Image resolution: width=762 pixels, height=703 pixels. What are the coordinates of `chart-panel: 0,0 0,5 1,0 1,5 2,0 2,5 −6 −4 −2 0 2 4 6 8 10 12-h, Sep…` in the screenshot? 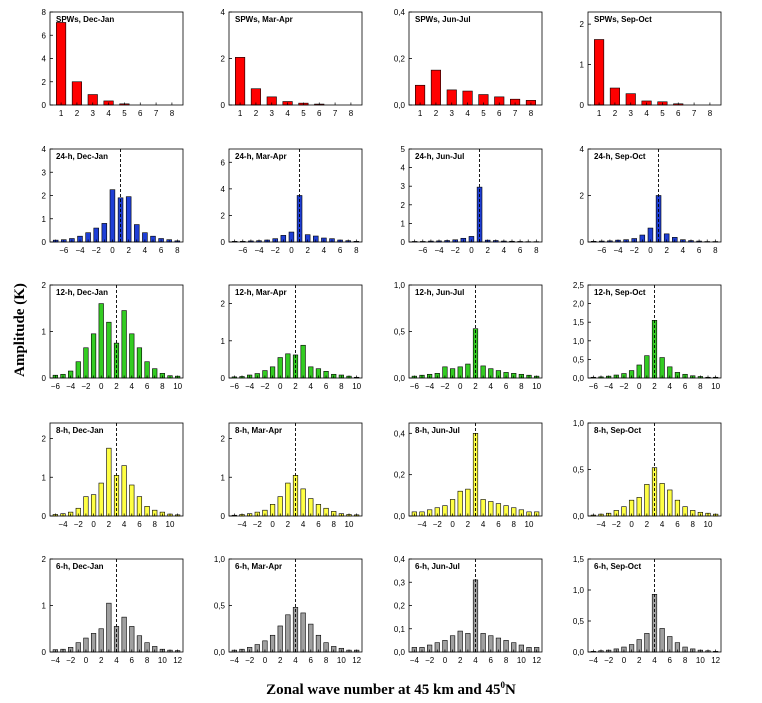 It's located at (647, 336).